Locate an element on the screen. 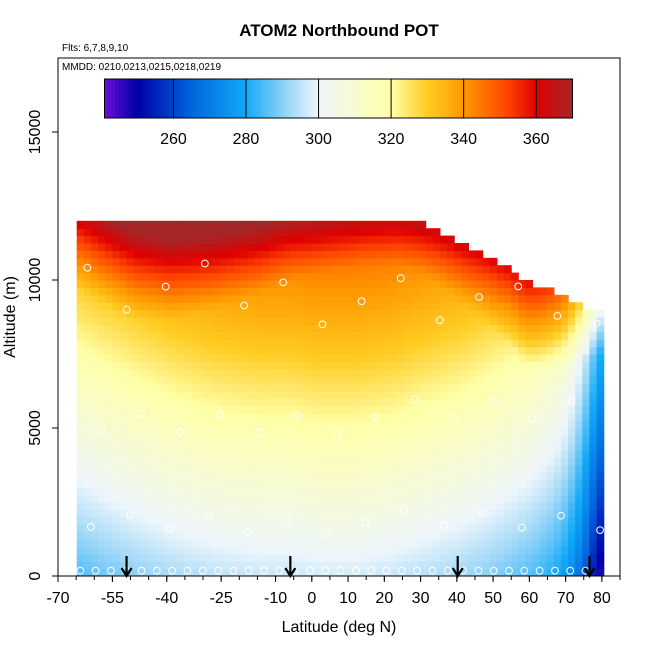 Image resolution: width=650 pixels, height=650 pixels. chart-title: ATOM2 Northbound POT is located at coordinates (339, 30).